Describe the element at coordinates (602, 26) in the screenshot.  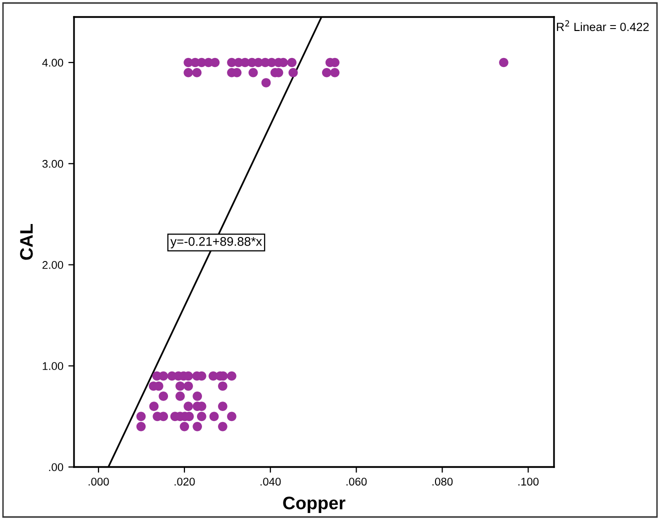
I see `text: R$^{2}$ Linear = 0.422` at that location.